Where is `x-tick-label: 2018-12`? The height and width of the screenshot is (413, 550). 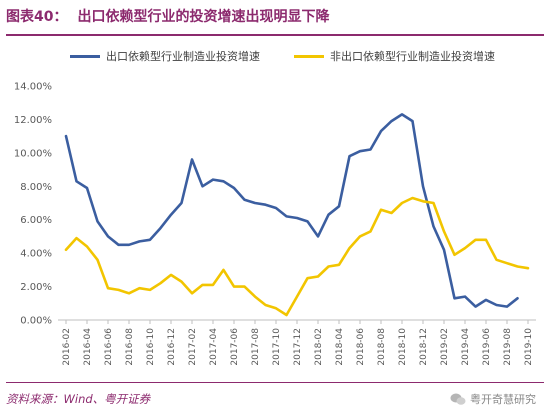 x-tick-label: 2018-12 is located at coordinates (424, 347).